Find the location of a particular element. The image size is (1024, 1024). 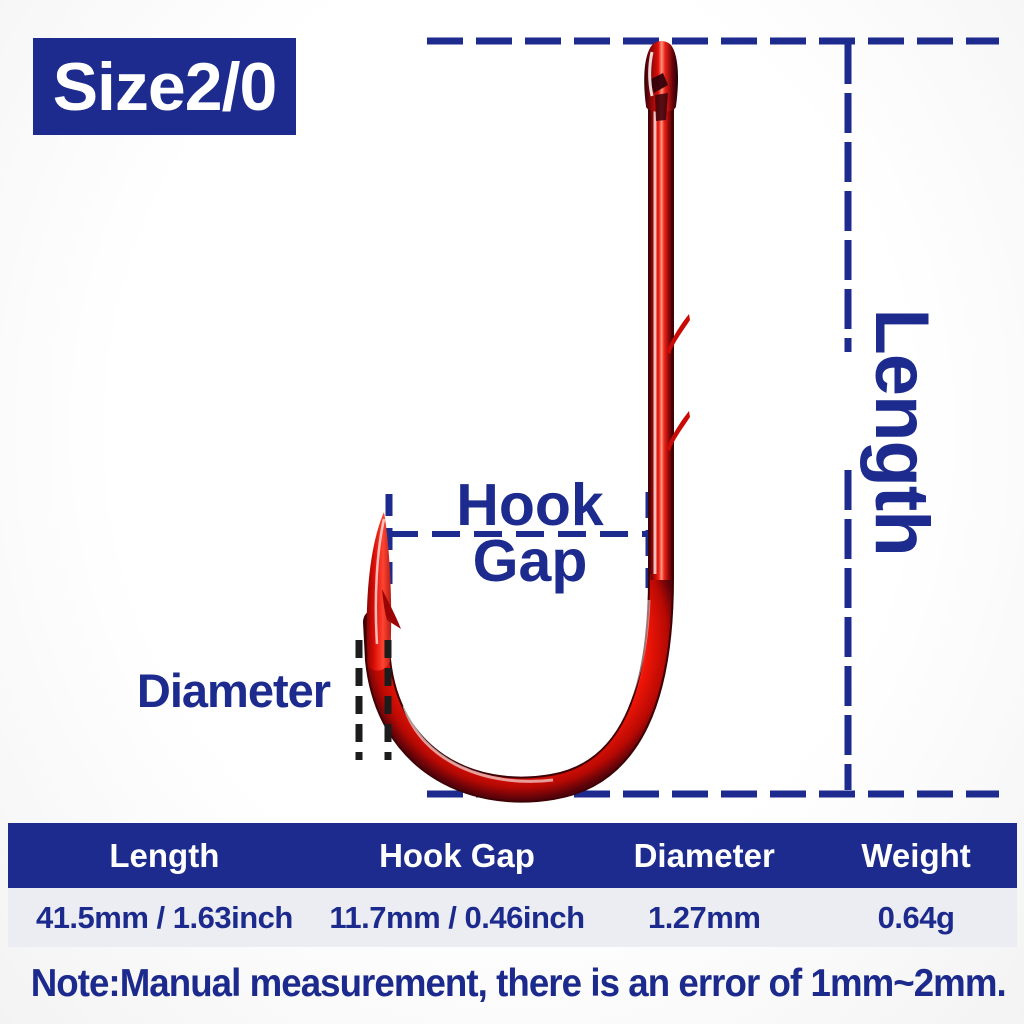

length-label: Length is located at coordinates (902, 432).